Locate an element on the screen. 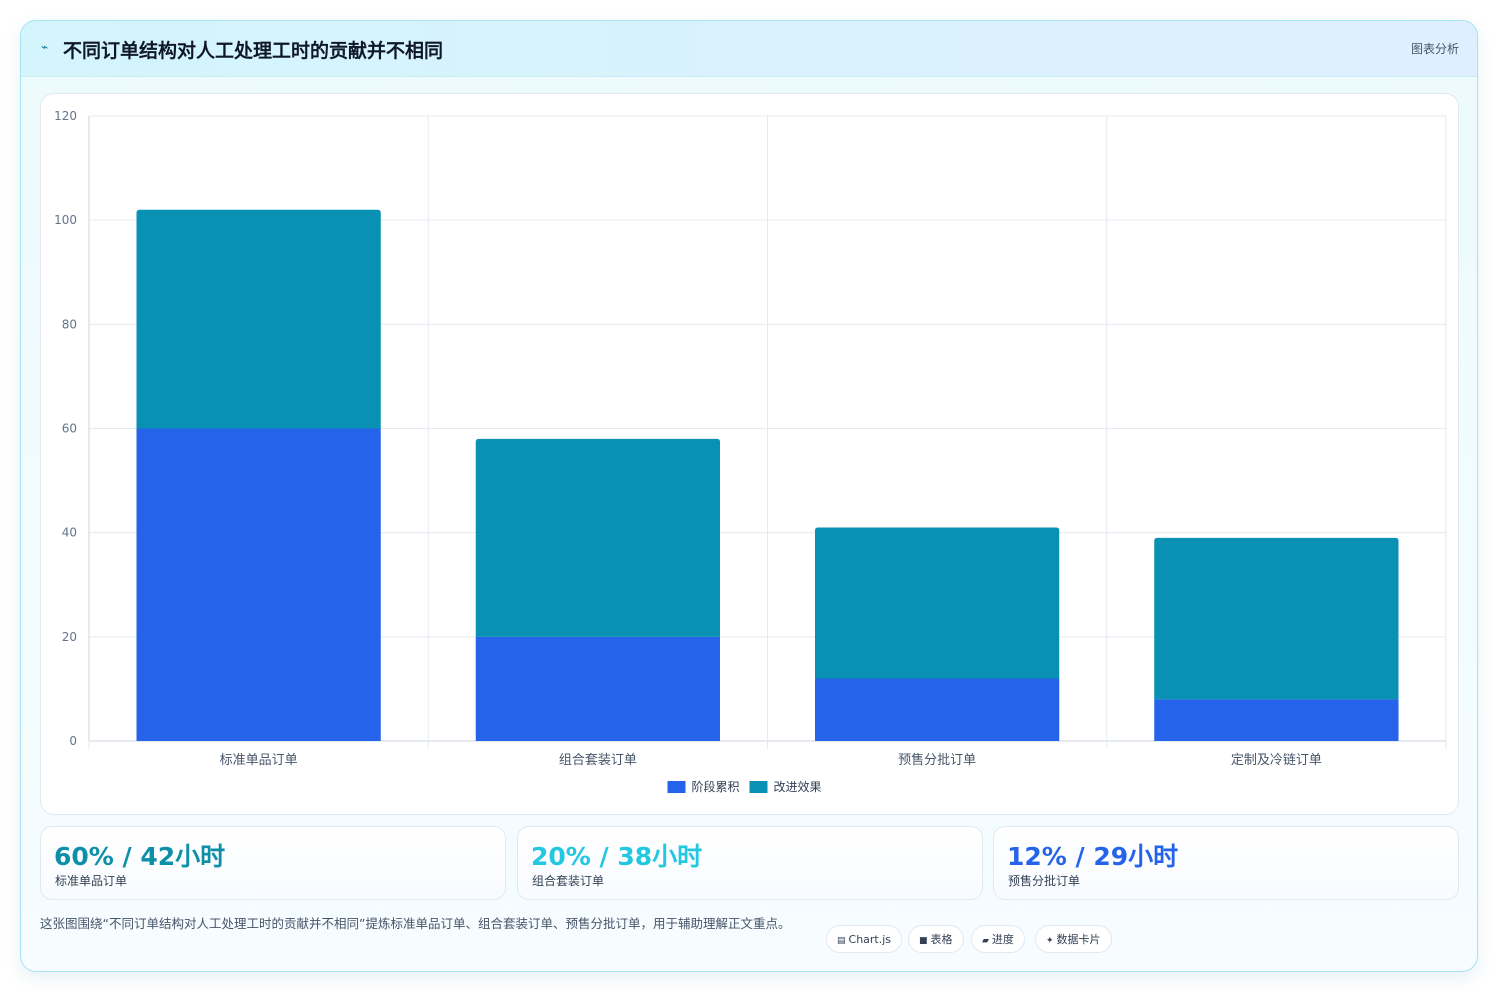  stat-card: 12% / 29小时 预售分批订单 is located at coordinates (1226, 863).